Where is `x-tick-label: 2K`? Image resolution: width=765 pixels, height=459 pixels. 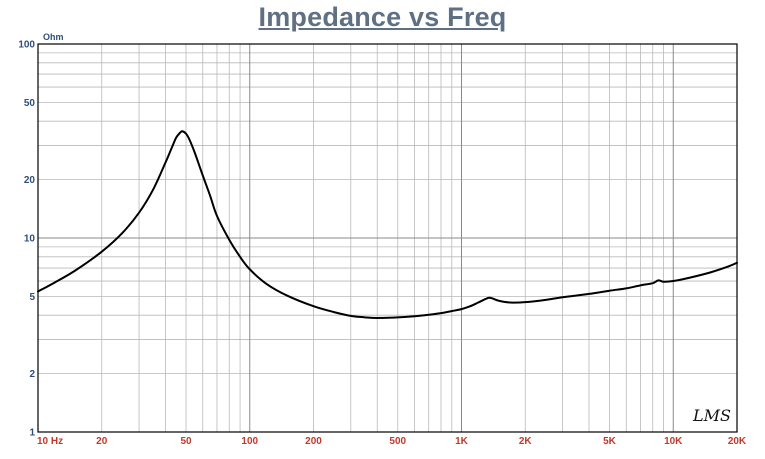
x-tick-label: 2K is located at coordinates (526, 441).